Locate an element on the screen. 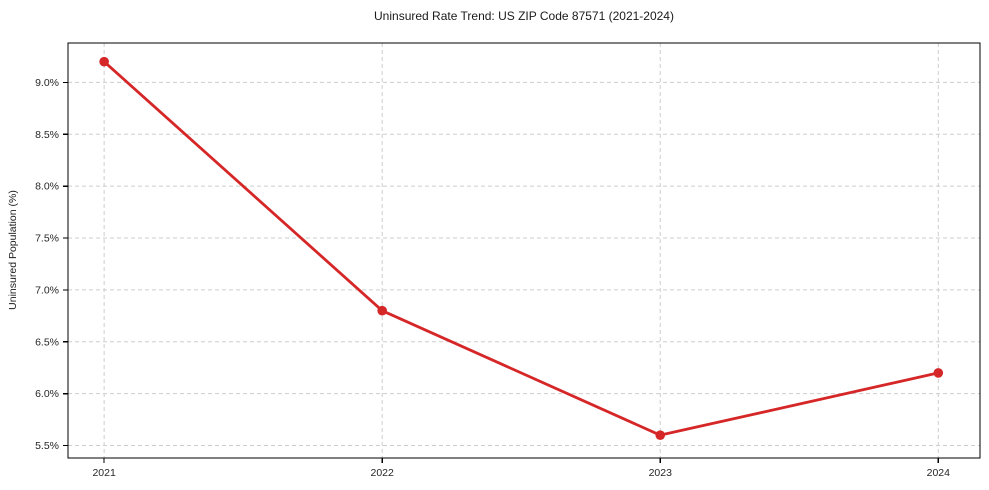 This screenshot has height=490, width=989. y-tick-label: 5.5% is located at coordinates (47, 446).